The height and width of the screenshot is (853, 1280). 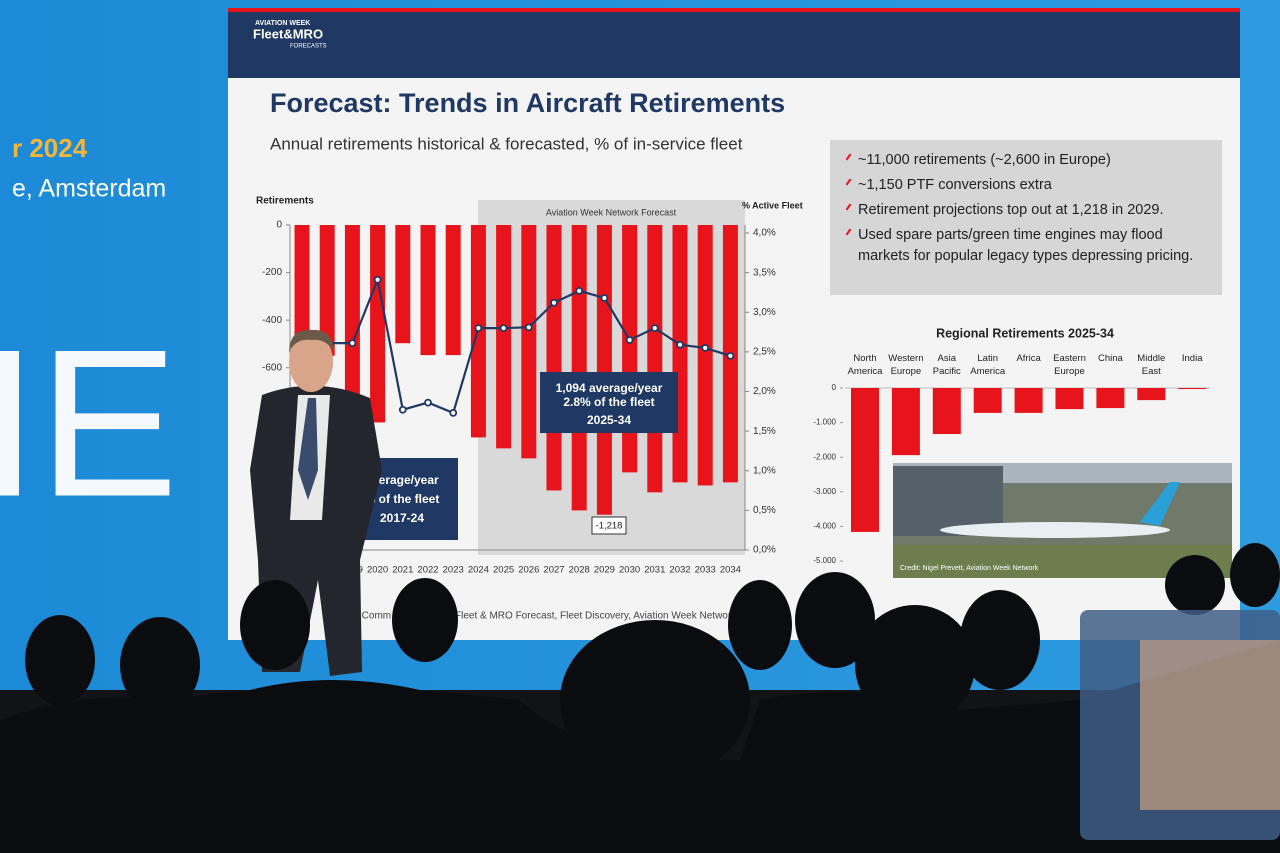 What do you see at coordinates (1033, 185) in the screenshot?
I see `bullet: ~1,150 PTF conversions extra` at bounding box center [1033, 185].